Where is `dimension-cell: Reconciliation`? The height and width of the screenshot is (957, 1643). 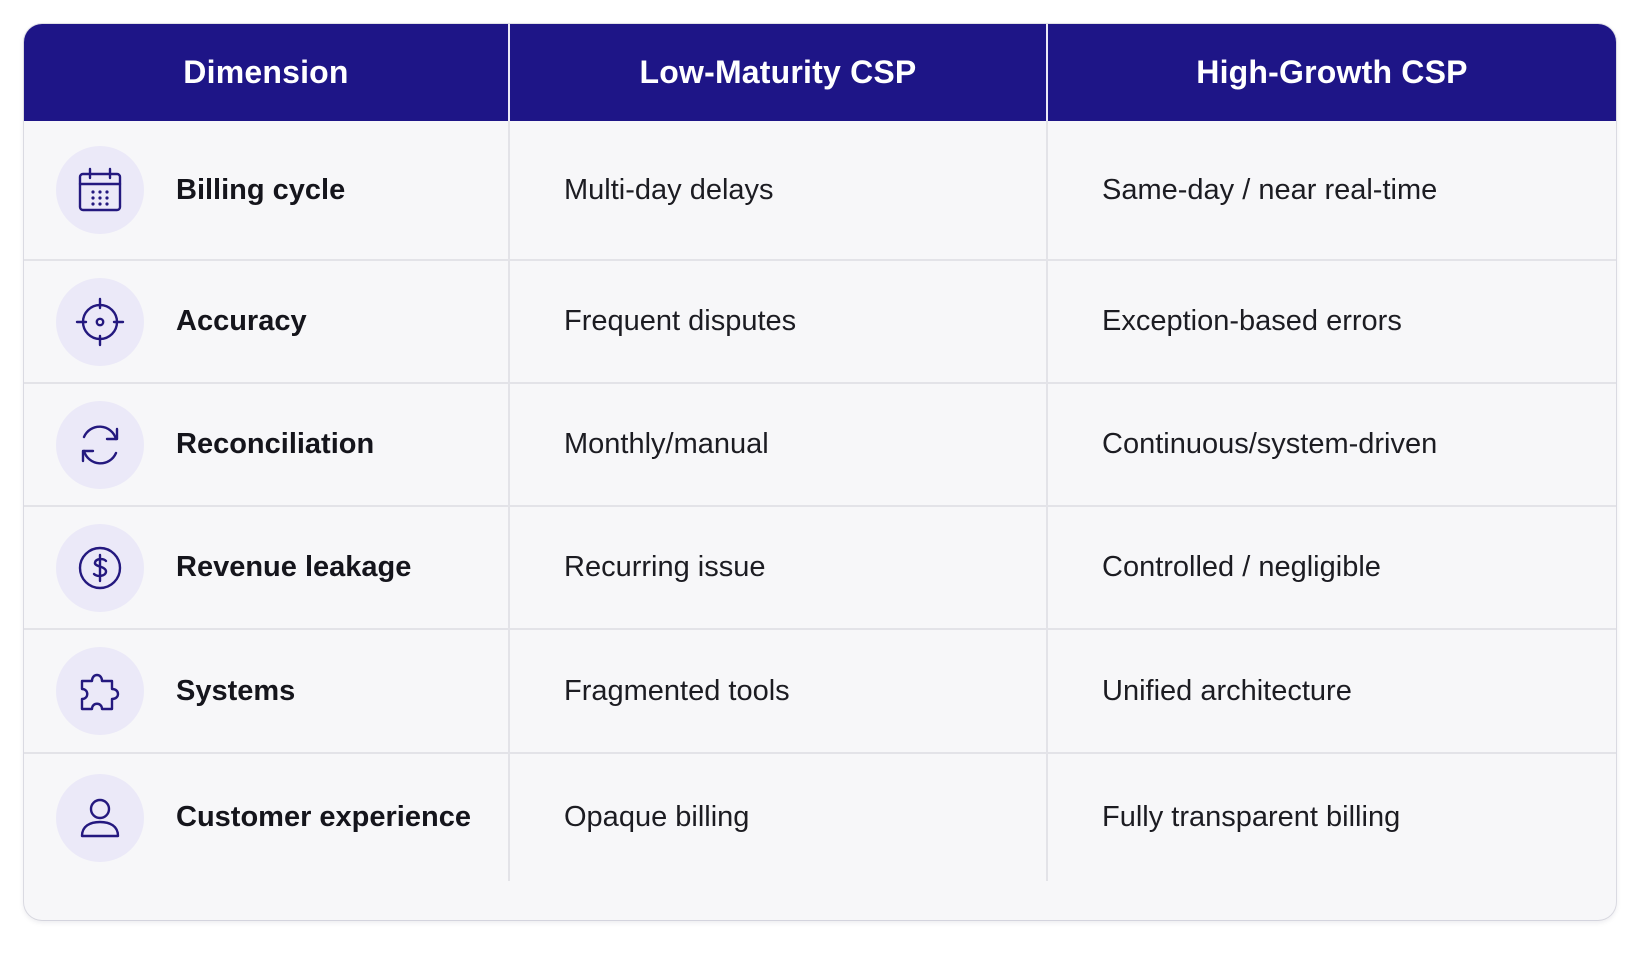
dimension-cell: Reconciliation is located at coordinates (267, 445).